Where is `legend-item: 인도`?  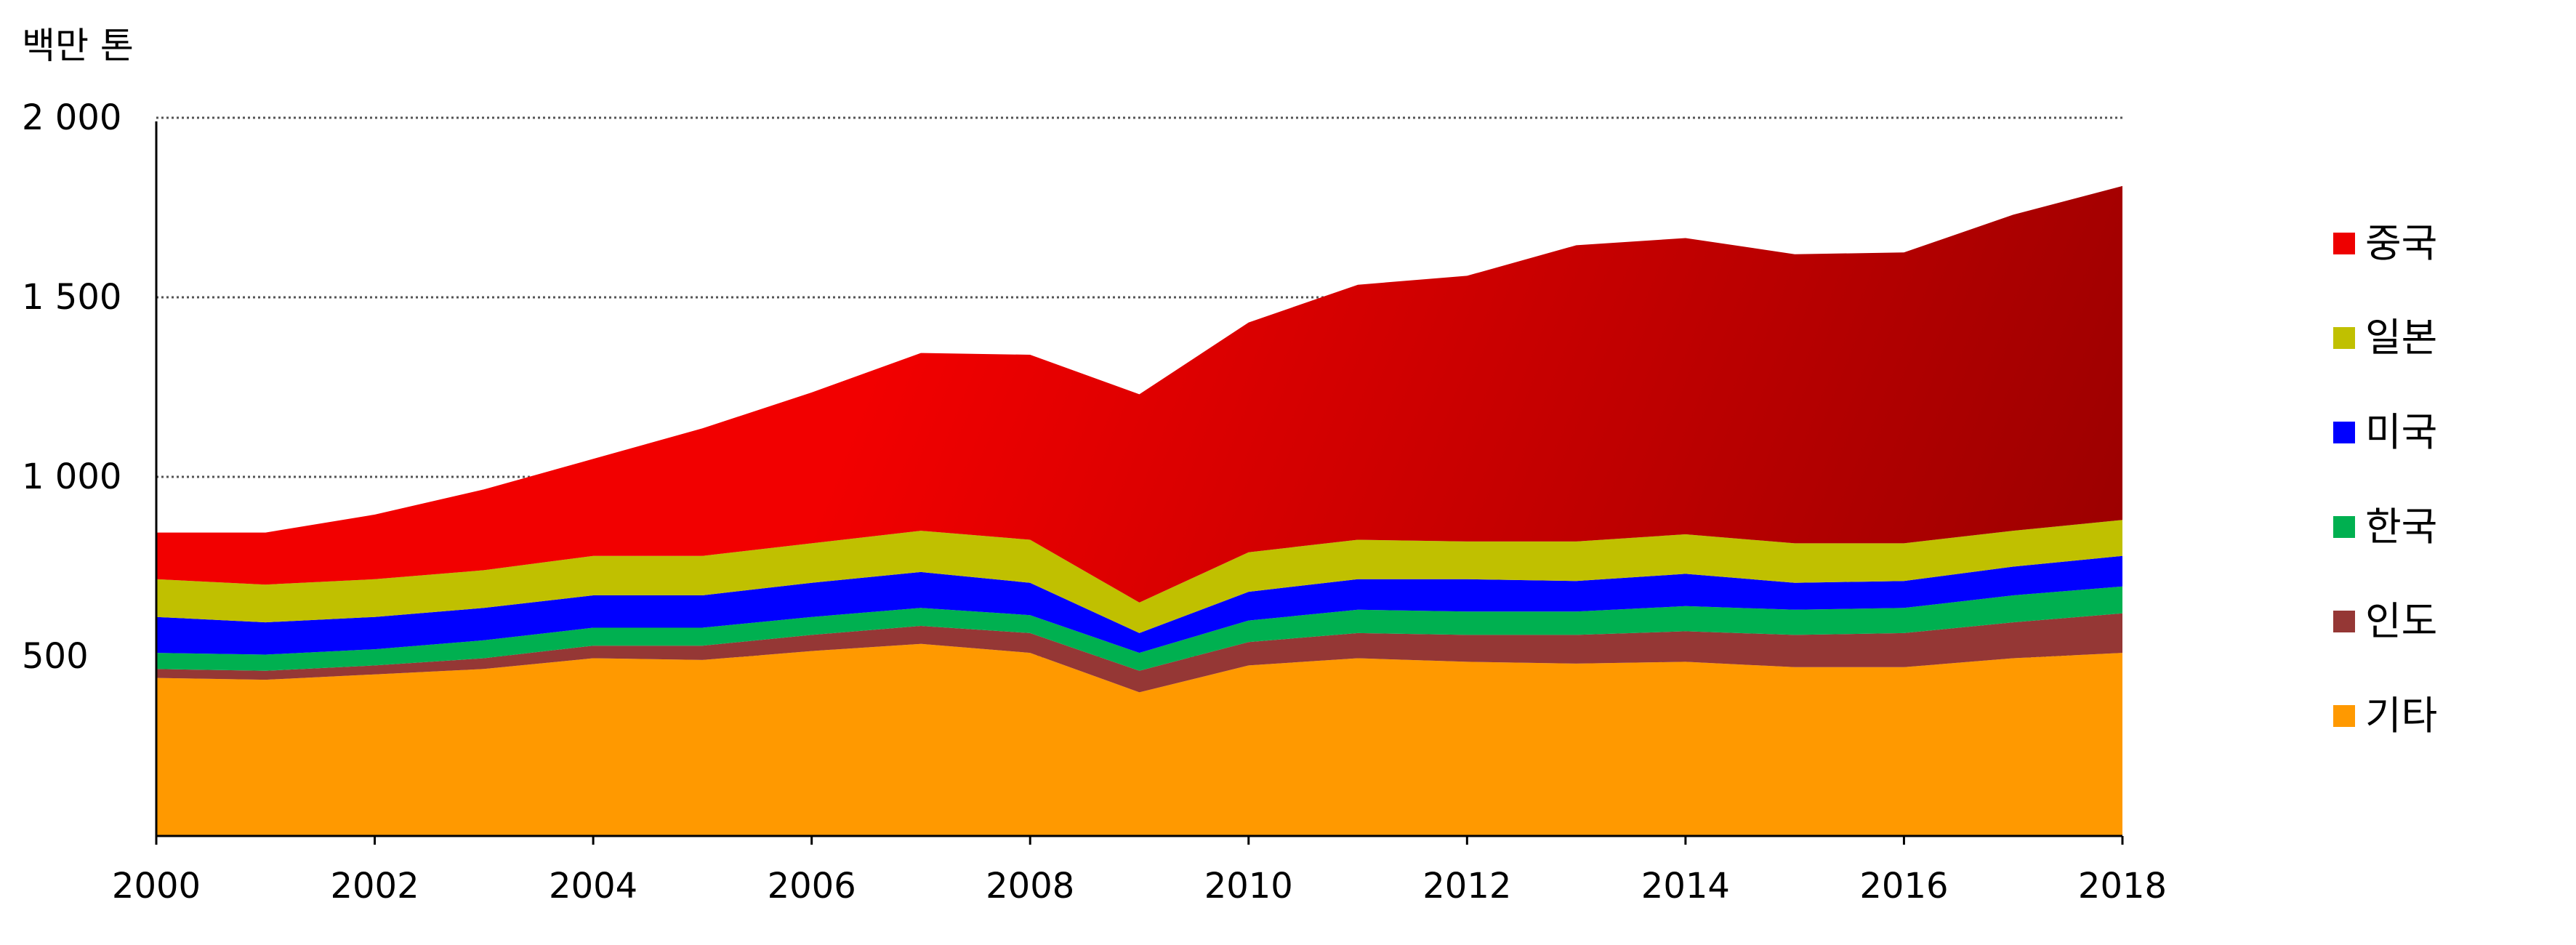 legend-item: 인도 is located at coordinates (2449, 621).